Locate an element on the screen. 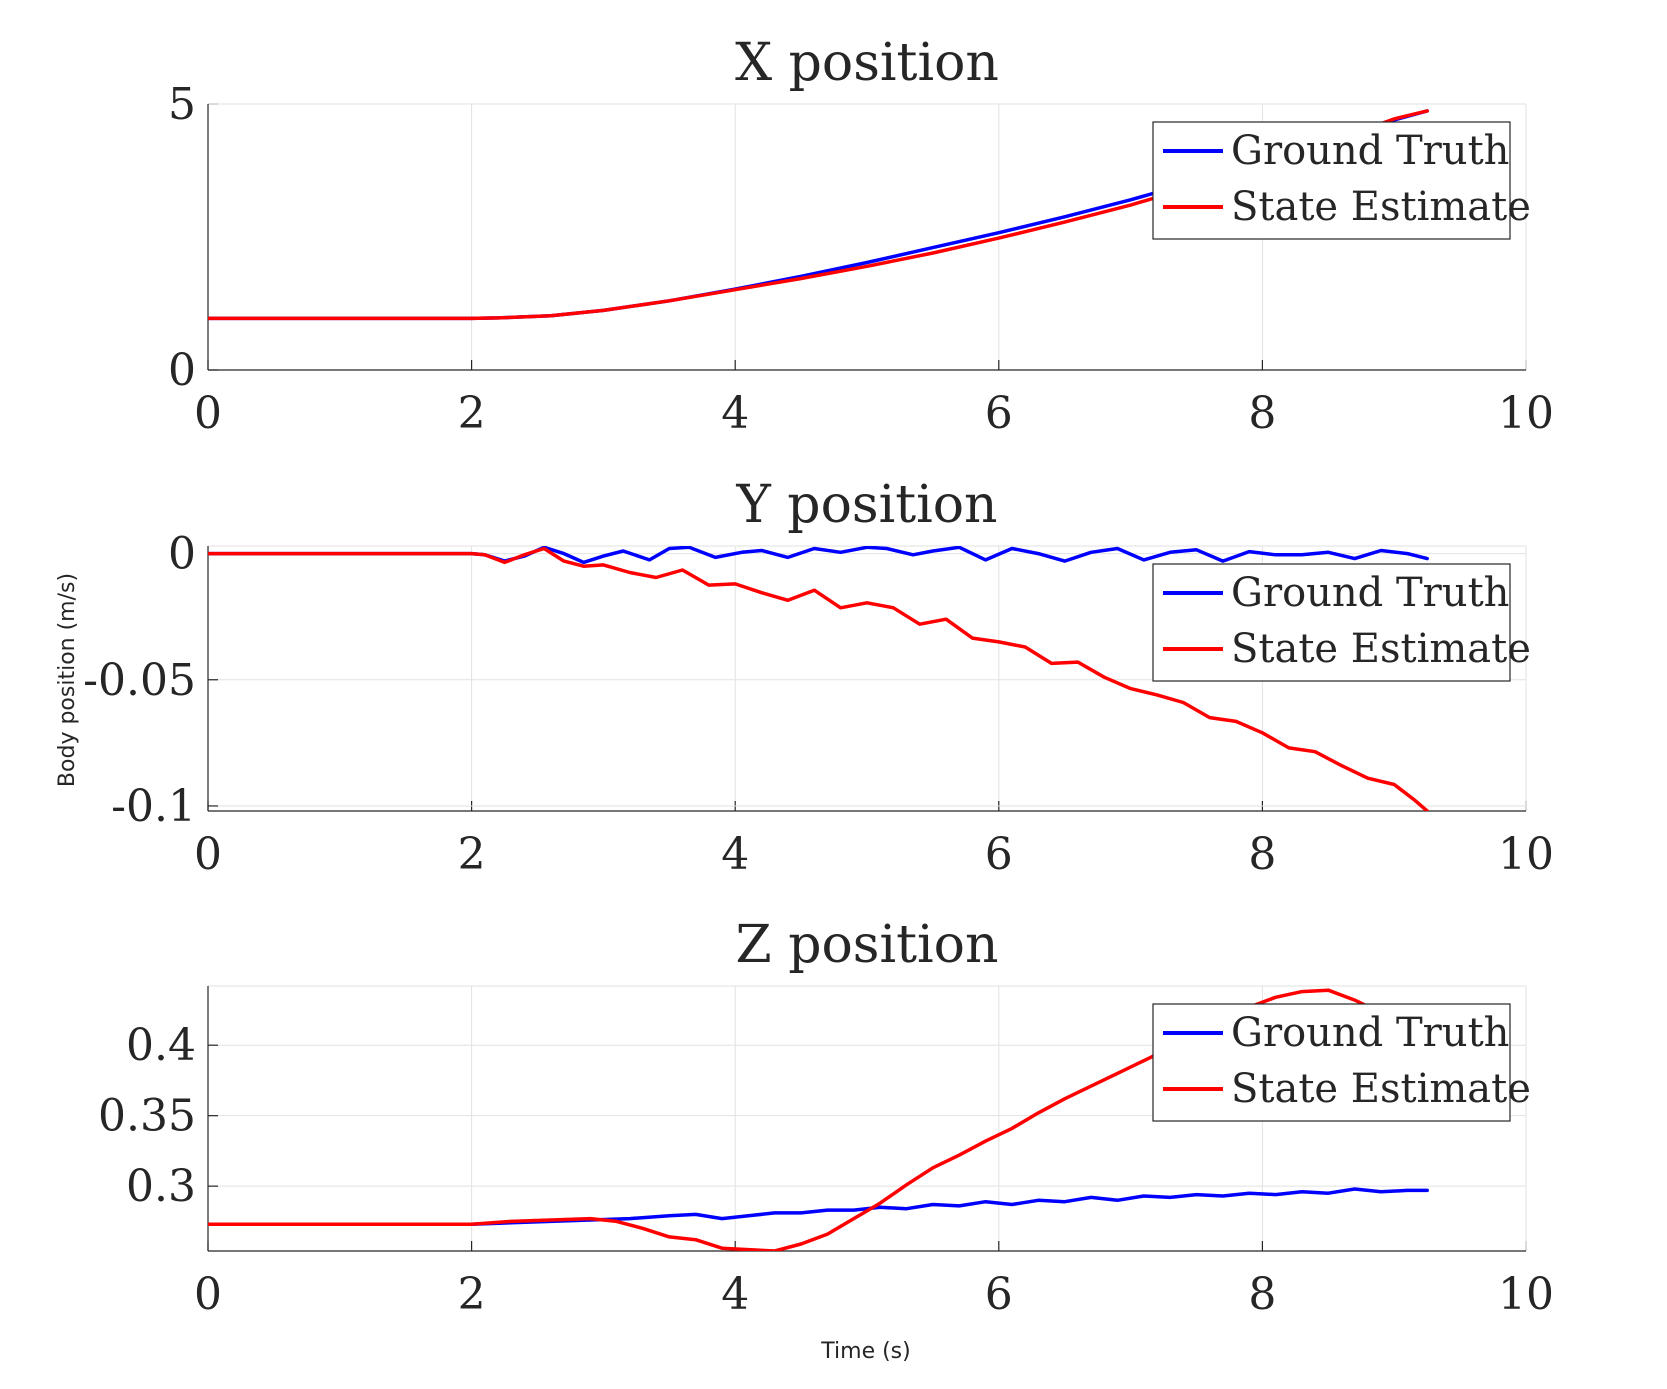 The image size is (1667, 1389). y-tick-label: 5 is located at coordinates (182, 104).